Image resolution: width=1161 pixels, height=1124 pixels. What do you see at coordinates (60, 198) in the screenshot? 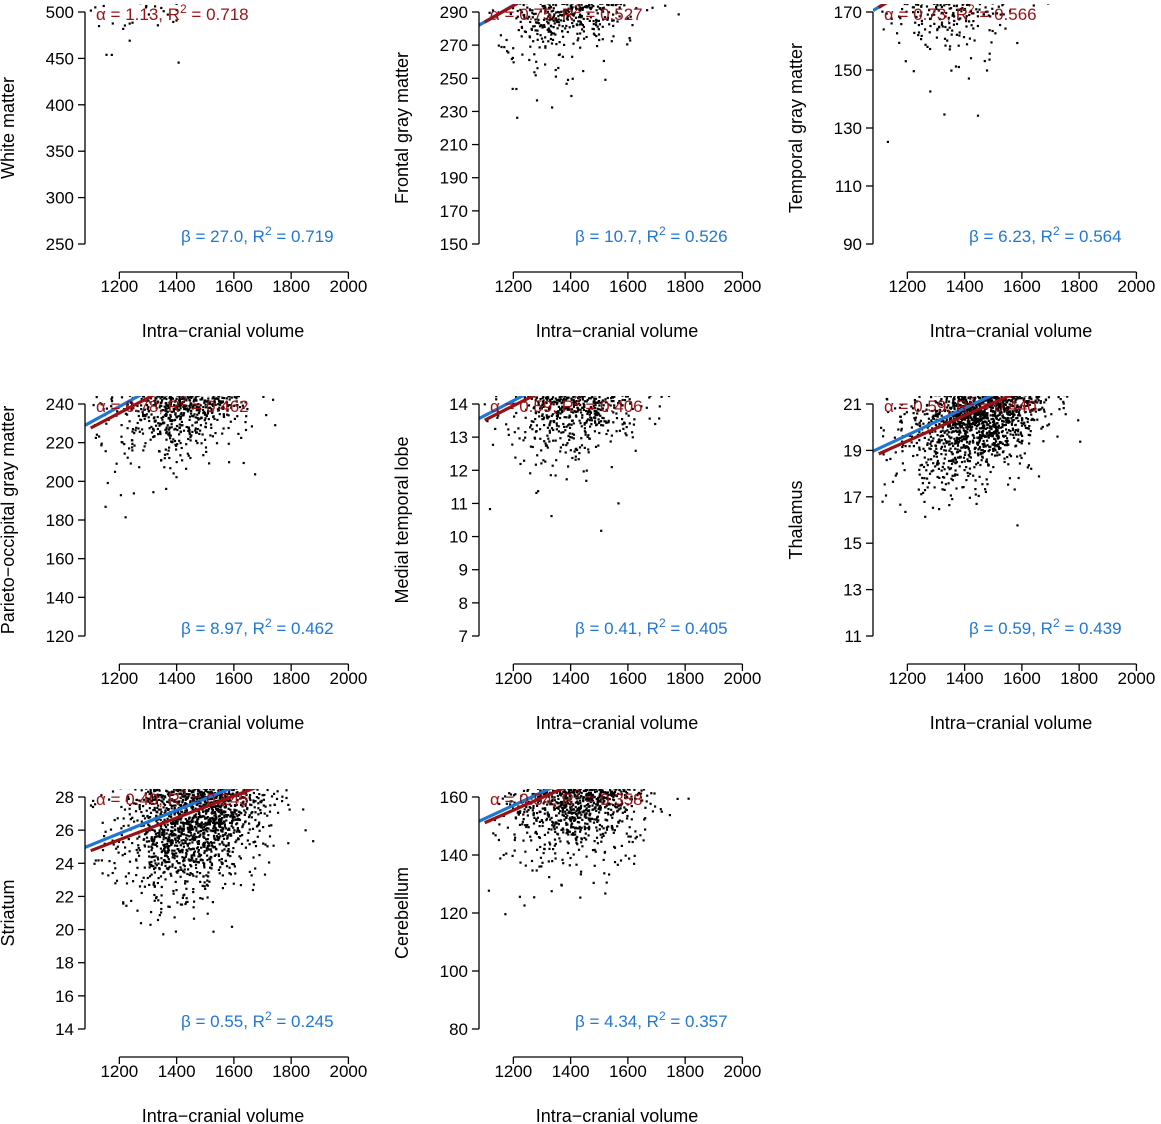
I see `y-tick-label: 300` at bounding box center [60, 198].